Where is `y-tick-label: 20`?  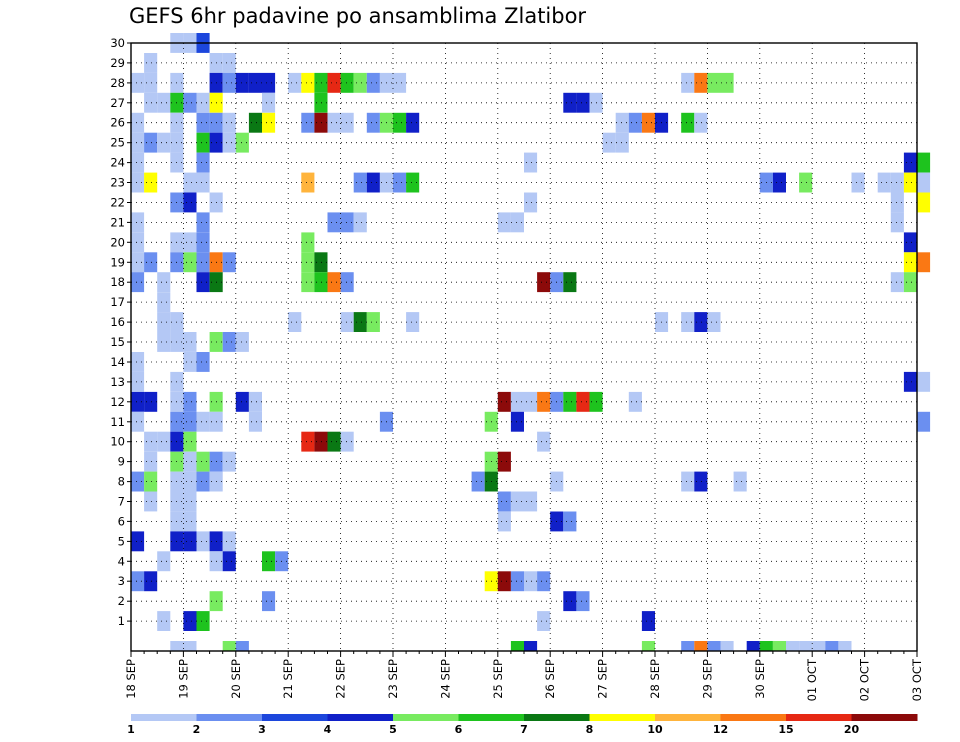 y-tick-label: 20 is located at coordinates (117, 242).